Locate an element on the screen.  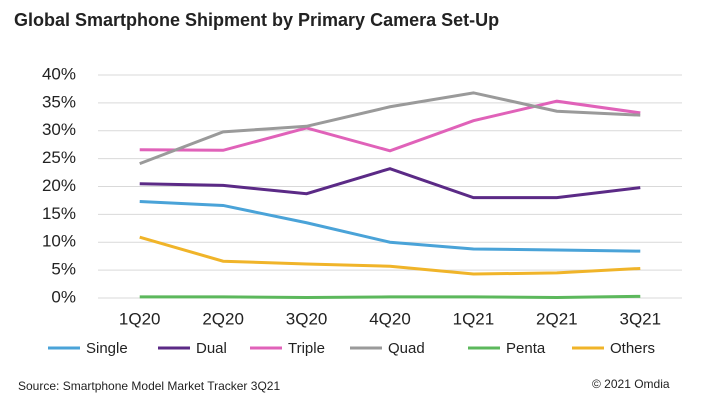
x-tick-label: 1Q20 is located at coordinates (140, 318).